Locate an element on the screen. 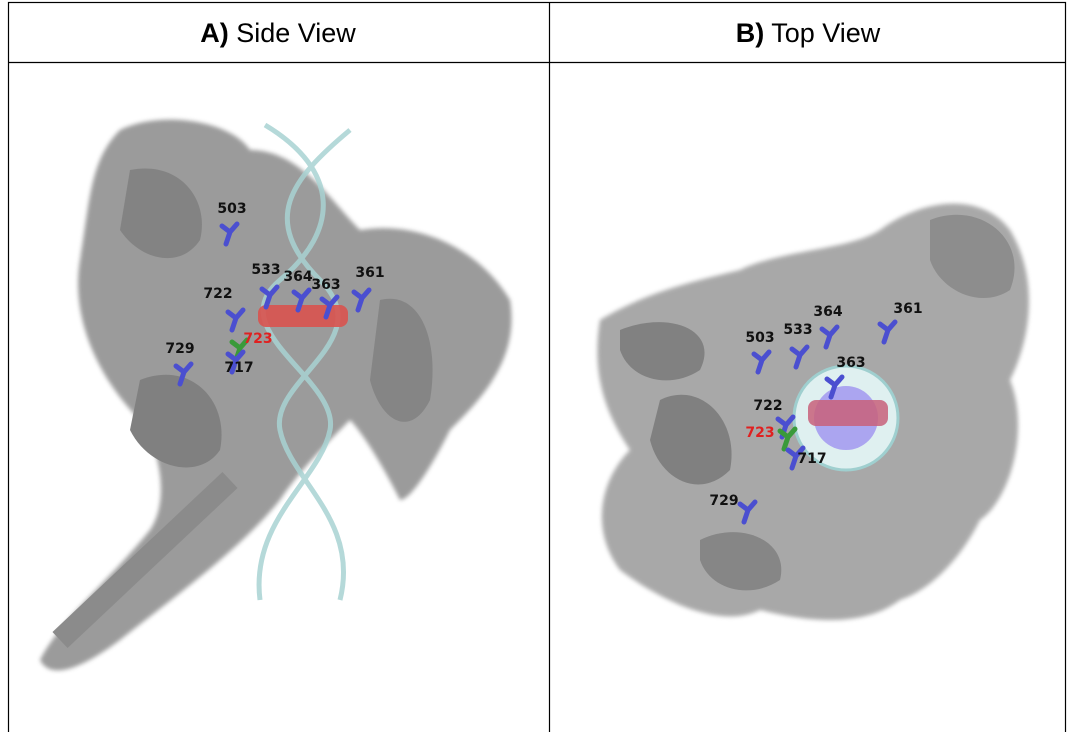 Image resolution: width=1074 pixels, height=732 pixels. panel-header: B) Top View is located at coordinates (808, 33).